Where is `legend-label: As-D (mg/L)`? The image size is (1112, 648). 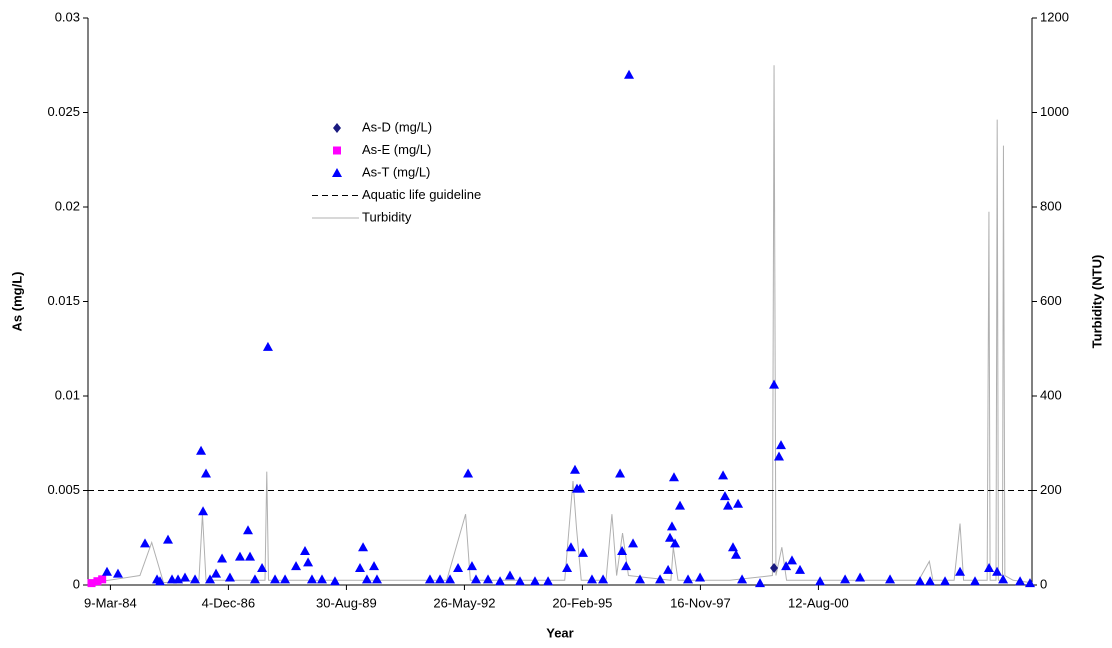 legend-label: As-D (mg/L) is located at coordinates (397, 126).